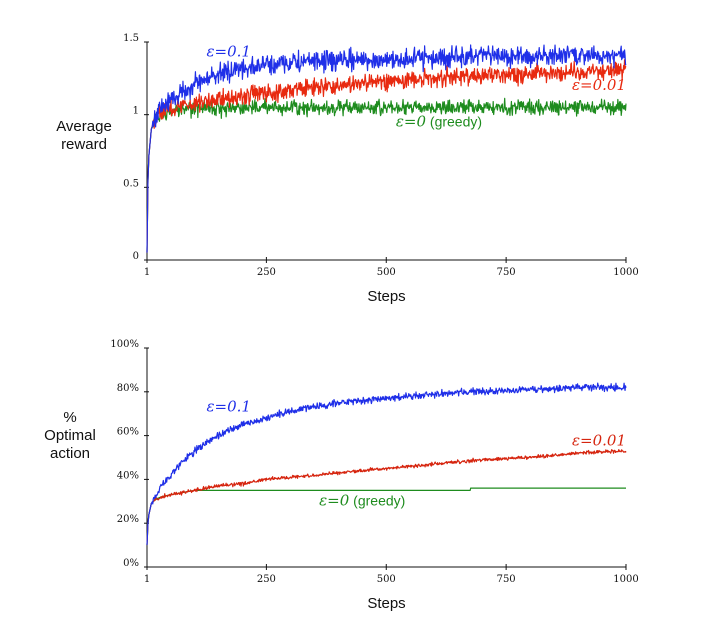  I want to click on y-tick-label: 100%, so click(124, 344).